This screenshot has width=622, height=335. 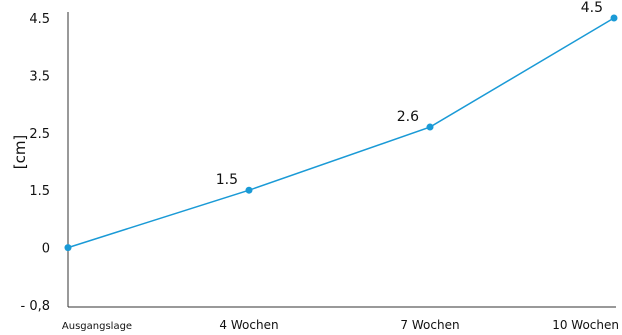 What do you see at coordinates (20, 152) in the screenshot?
I see `y-axis-label: [cm]` at bounding box center [20, 152].